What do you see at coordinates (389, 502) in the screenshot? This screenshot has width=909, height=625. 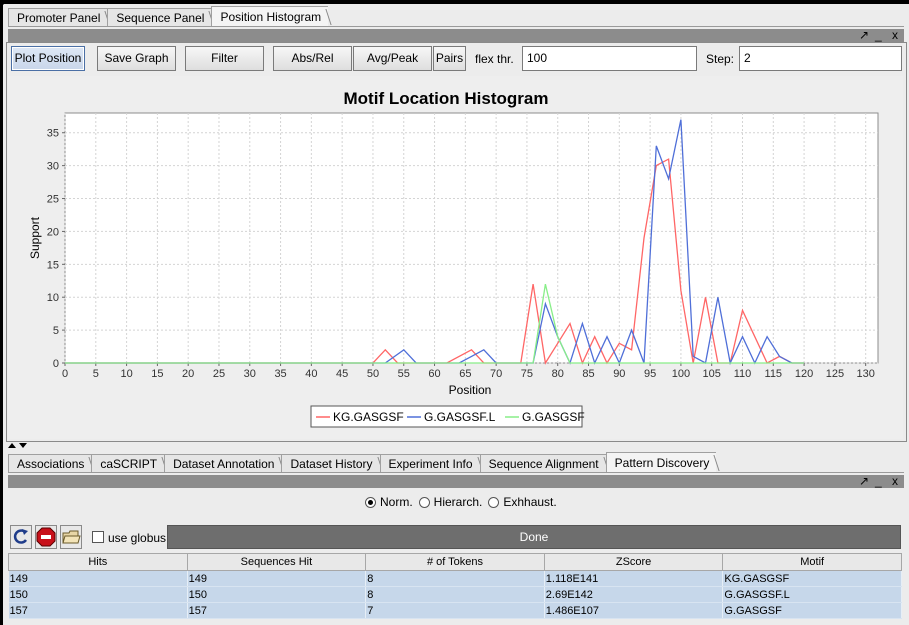 I see `radio-norm: Norm.` at bounding box center [389, 502].